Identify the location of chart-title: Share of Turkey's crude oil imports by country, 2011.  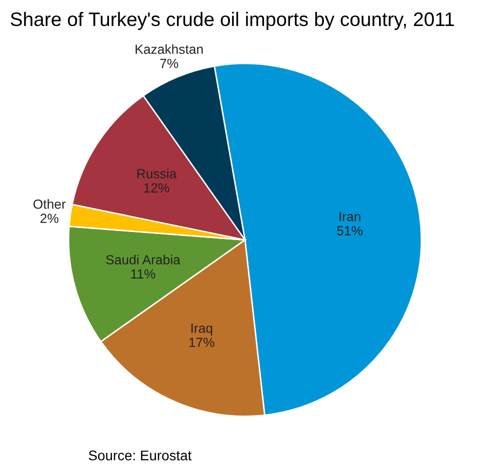
(232, 21).